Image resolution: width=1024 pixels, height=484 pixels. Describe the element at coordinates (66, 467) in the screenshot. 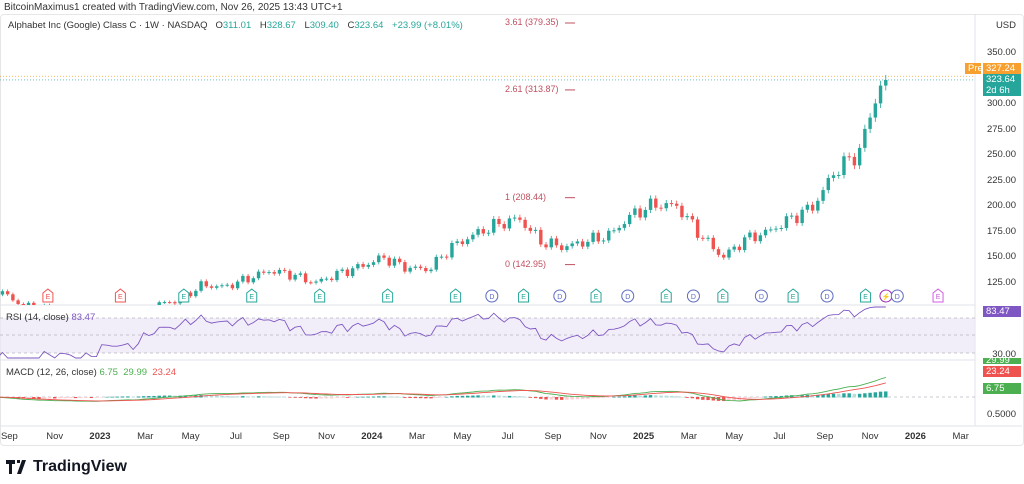

I see `tradingview-logo: TradingView` at that location.